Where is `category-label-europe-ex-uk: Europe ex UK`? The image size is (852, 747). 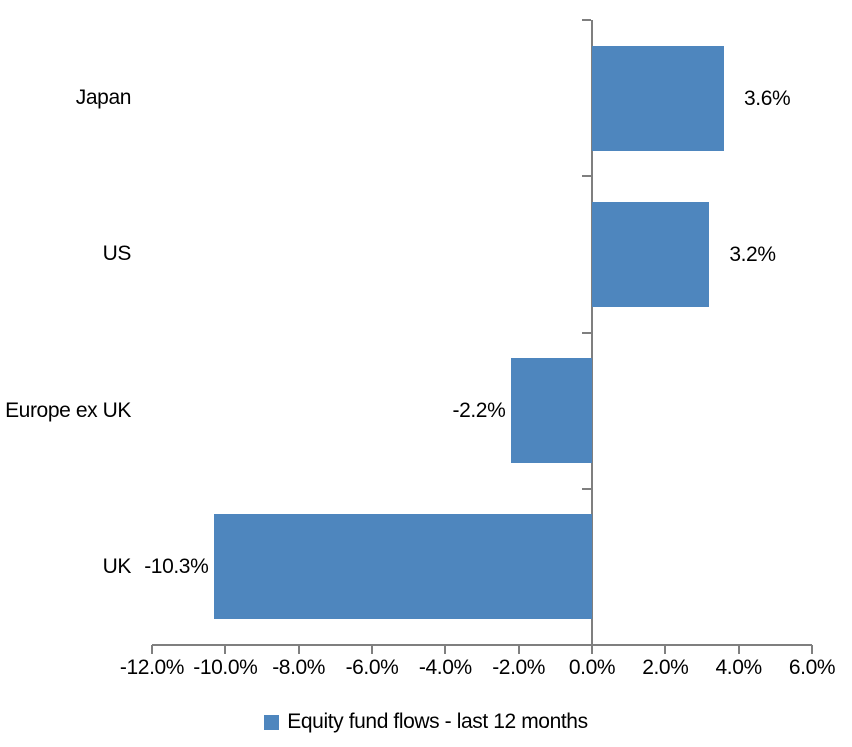
category-label-europe-ex-uk: Europe ex UK is located at coordinates (68, 410).